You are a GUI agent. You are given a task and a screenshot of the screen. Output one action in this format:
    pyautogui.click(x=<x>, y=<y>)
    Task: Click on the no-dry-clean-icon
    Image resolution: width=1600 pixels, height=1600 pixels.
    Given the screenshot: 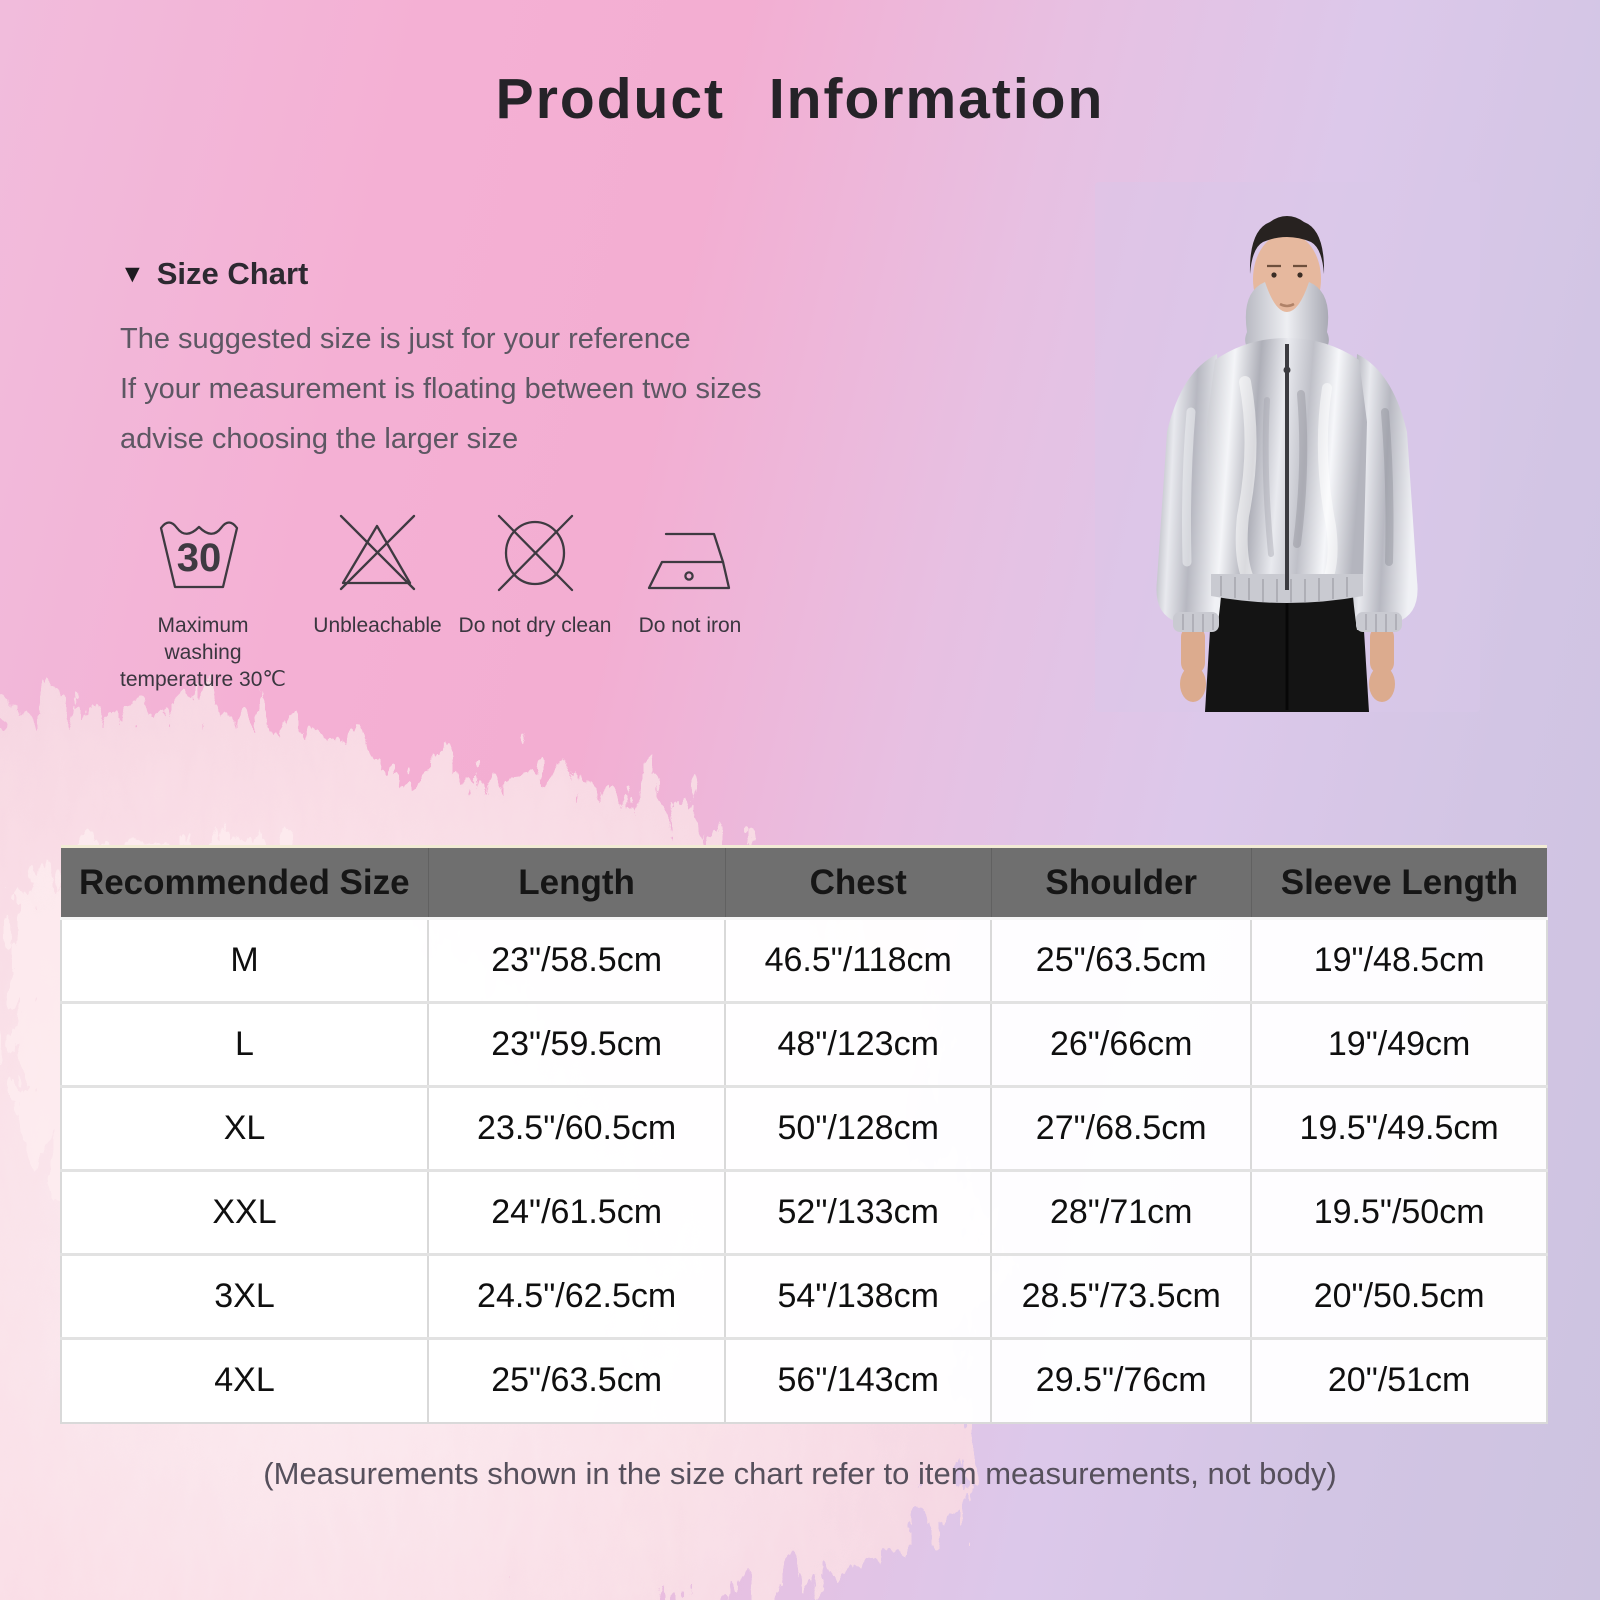 What is the action you would take?
    pyautogui.click(x=535, y=549)
    